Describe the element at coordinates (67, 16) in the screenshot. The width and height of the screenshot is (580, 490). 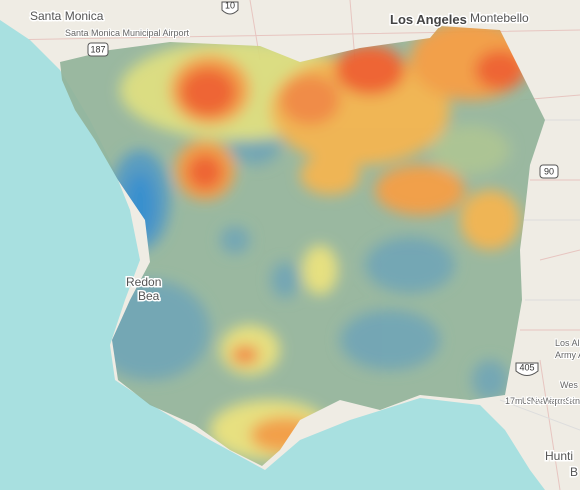
I see `place-label: Santa Monica` at that location.